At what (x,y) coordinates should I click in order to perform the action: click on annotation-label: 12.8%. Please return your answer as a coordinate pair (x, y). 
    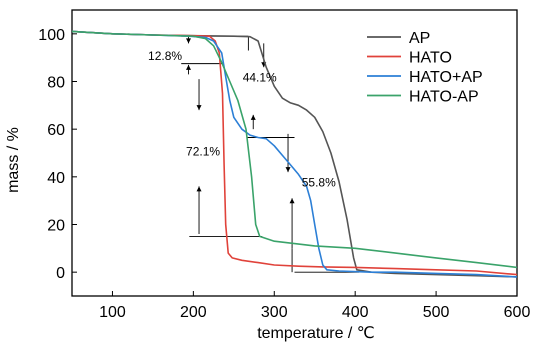
    Looking at the image, I should click on (165, 56).